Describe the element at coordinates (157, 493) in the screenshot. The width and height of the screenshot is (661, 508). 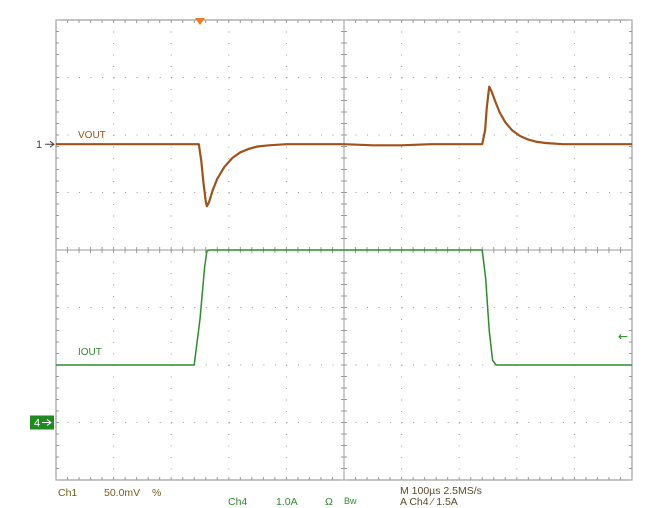
I see `ch1-suffix: %` at that location.